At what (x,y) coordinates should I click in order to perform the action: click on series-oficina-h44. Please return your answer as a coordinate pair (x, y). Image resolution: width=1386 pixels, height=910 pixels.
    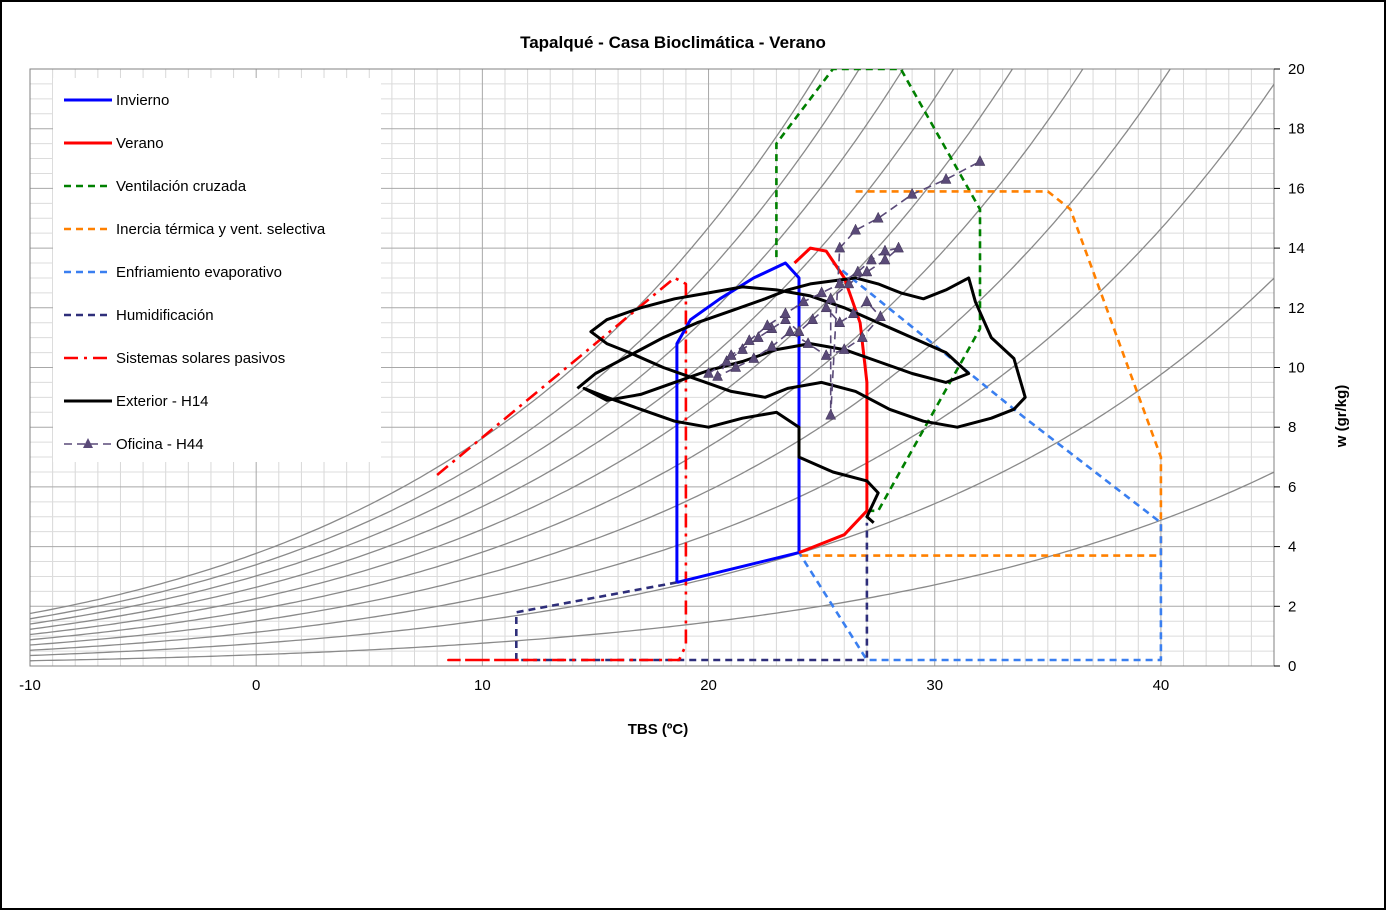
    Looking at the image, I should click on (844, 287).